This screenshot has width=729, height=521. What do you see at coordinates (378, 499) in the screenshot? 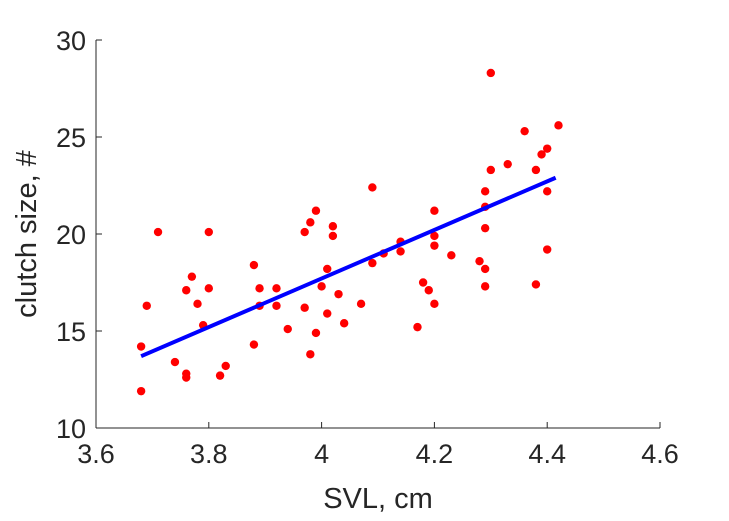
I see `x-axis-label: SVL, cm` at bounding box center [378, 499].